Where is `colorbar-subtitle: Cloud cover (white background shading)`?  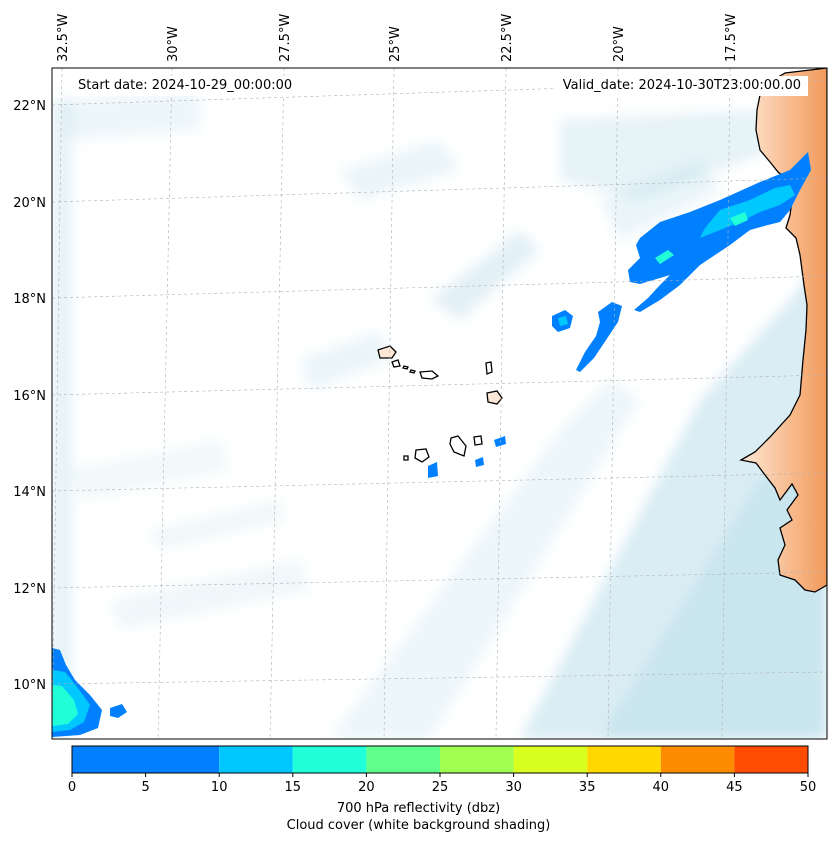
colorbar-subtitle: Cloud cover (white background shading) is located at coordinates (418, 825).